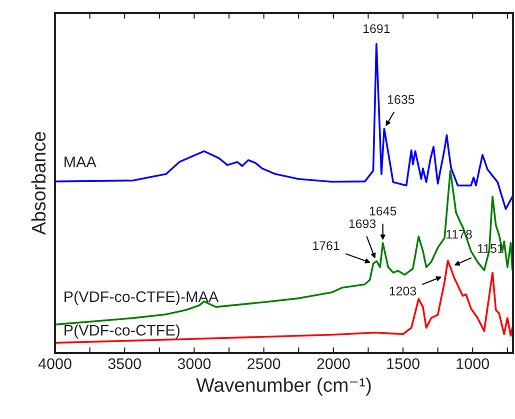 This screenshot has height=419, width=515. Describe the element at coordinates (376, 29) in the screenshot. I see `annotation: 1691` at that location.